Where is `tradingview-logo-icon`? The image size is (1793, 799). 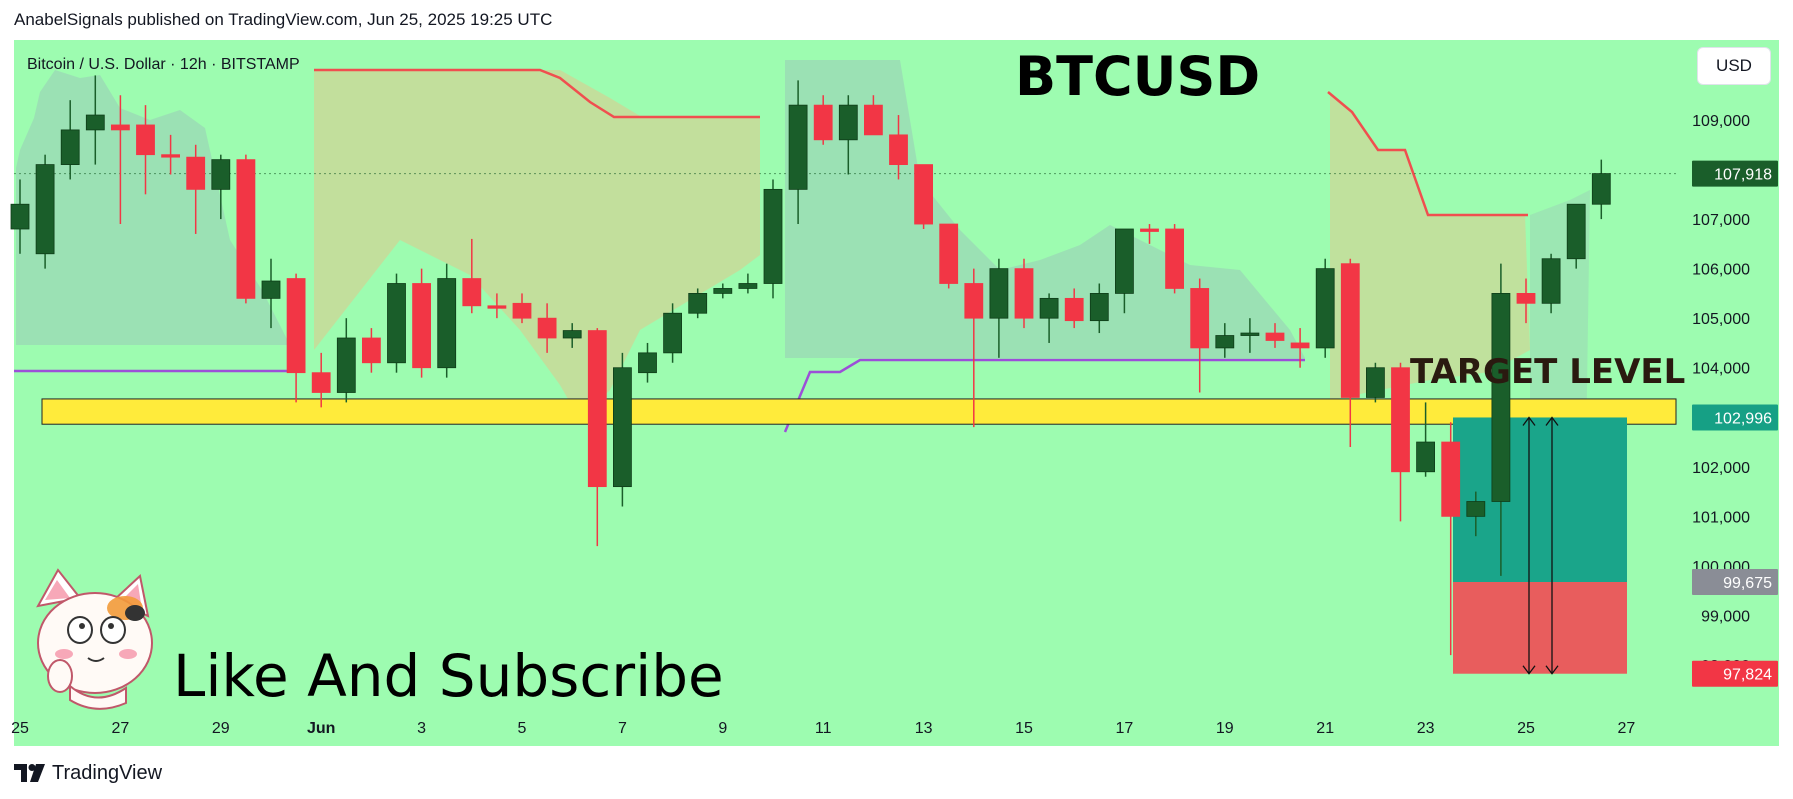
tradingview-logo-icon is located at coordinates (29, 773).